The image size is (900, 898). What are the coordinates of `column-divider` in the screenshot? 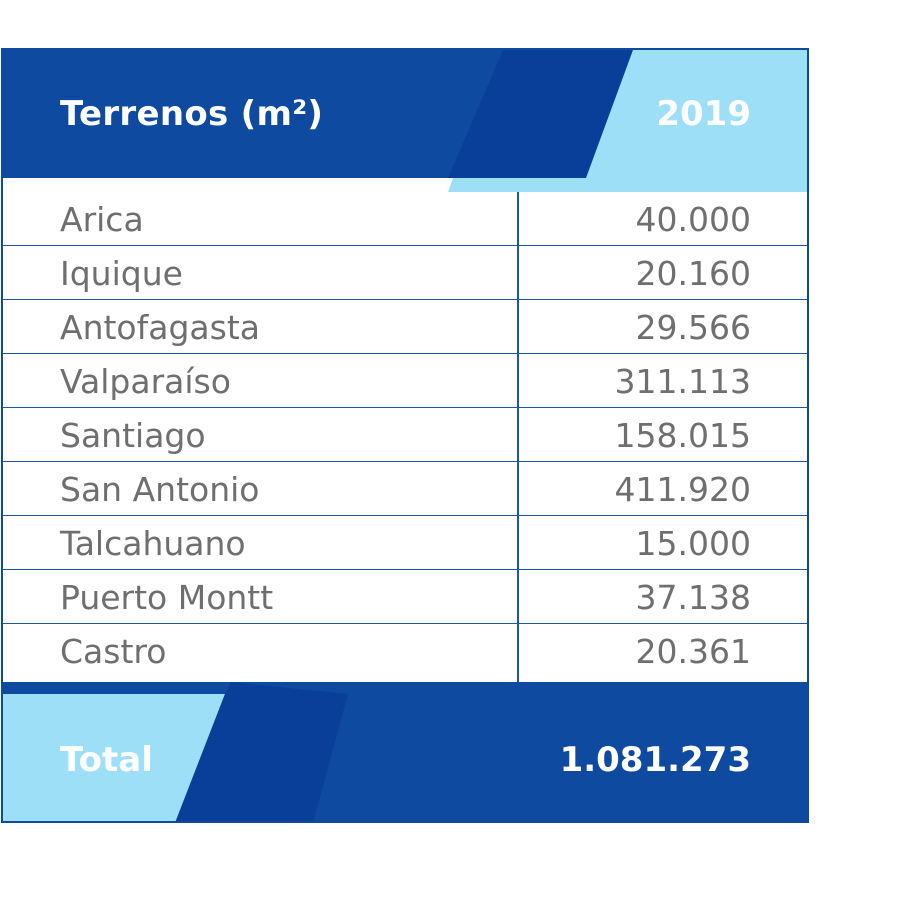 It's located at (518, 437).